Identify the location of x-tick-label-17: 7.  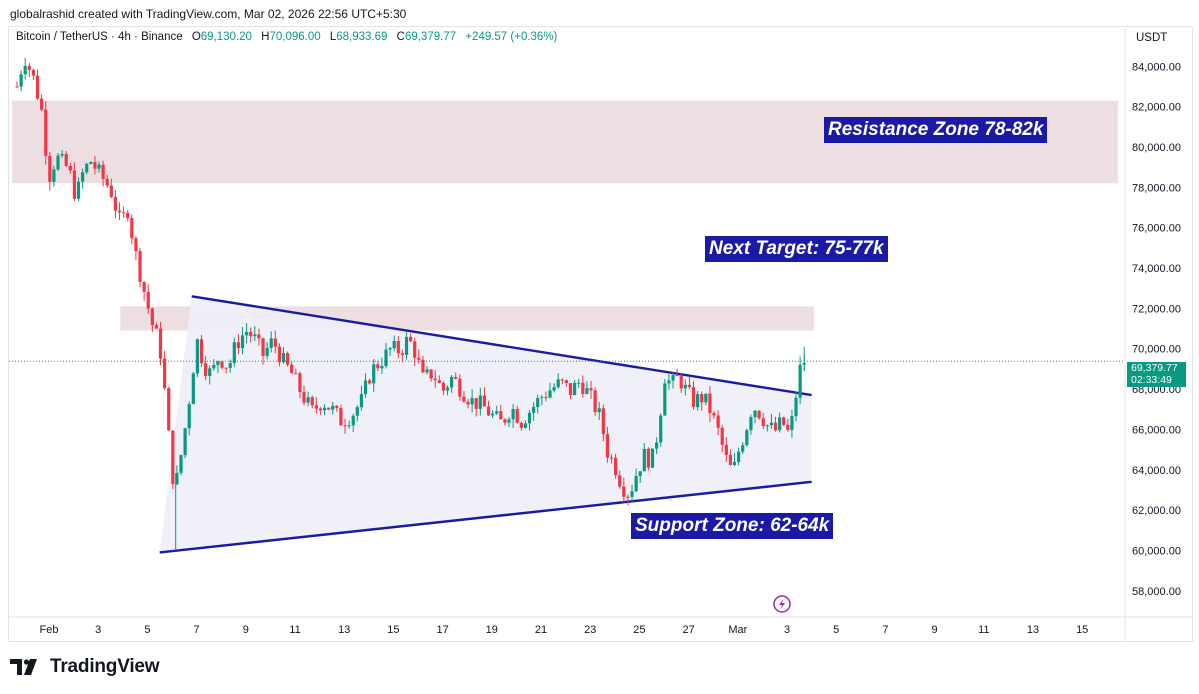
(885, 630).